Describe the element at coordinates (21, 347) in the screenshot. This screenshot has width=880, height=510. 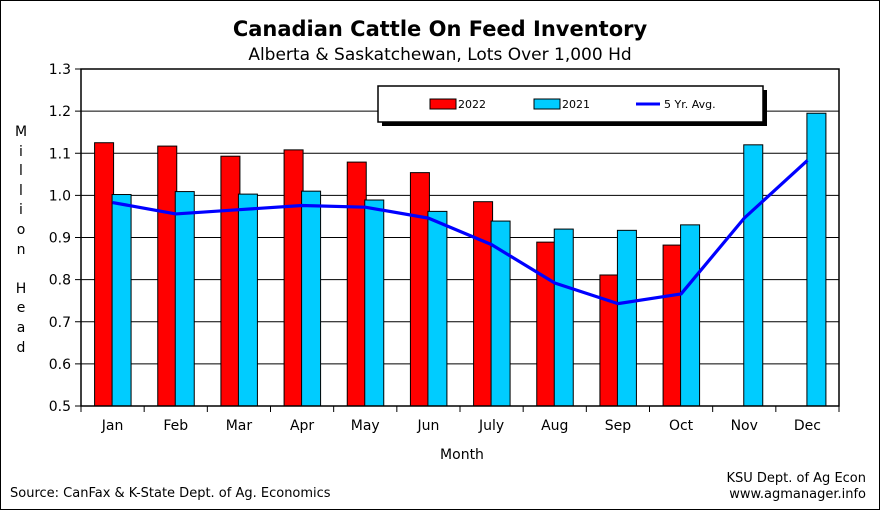
I see `y-axis-label-char: d` at that location.